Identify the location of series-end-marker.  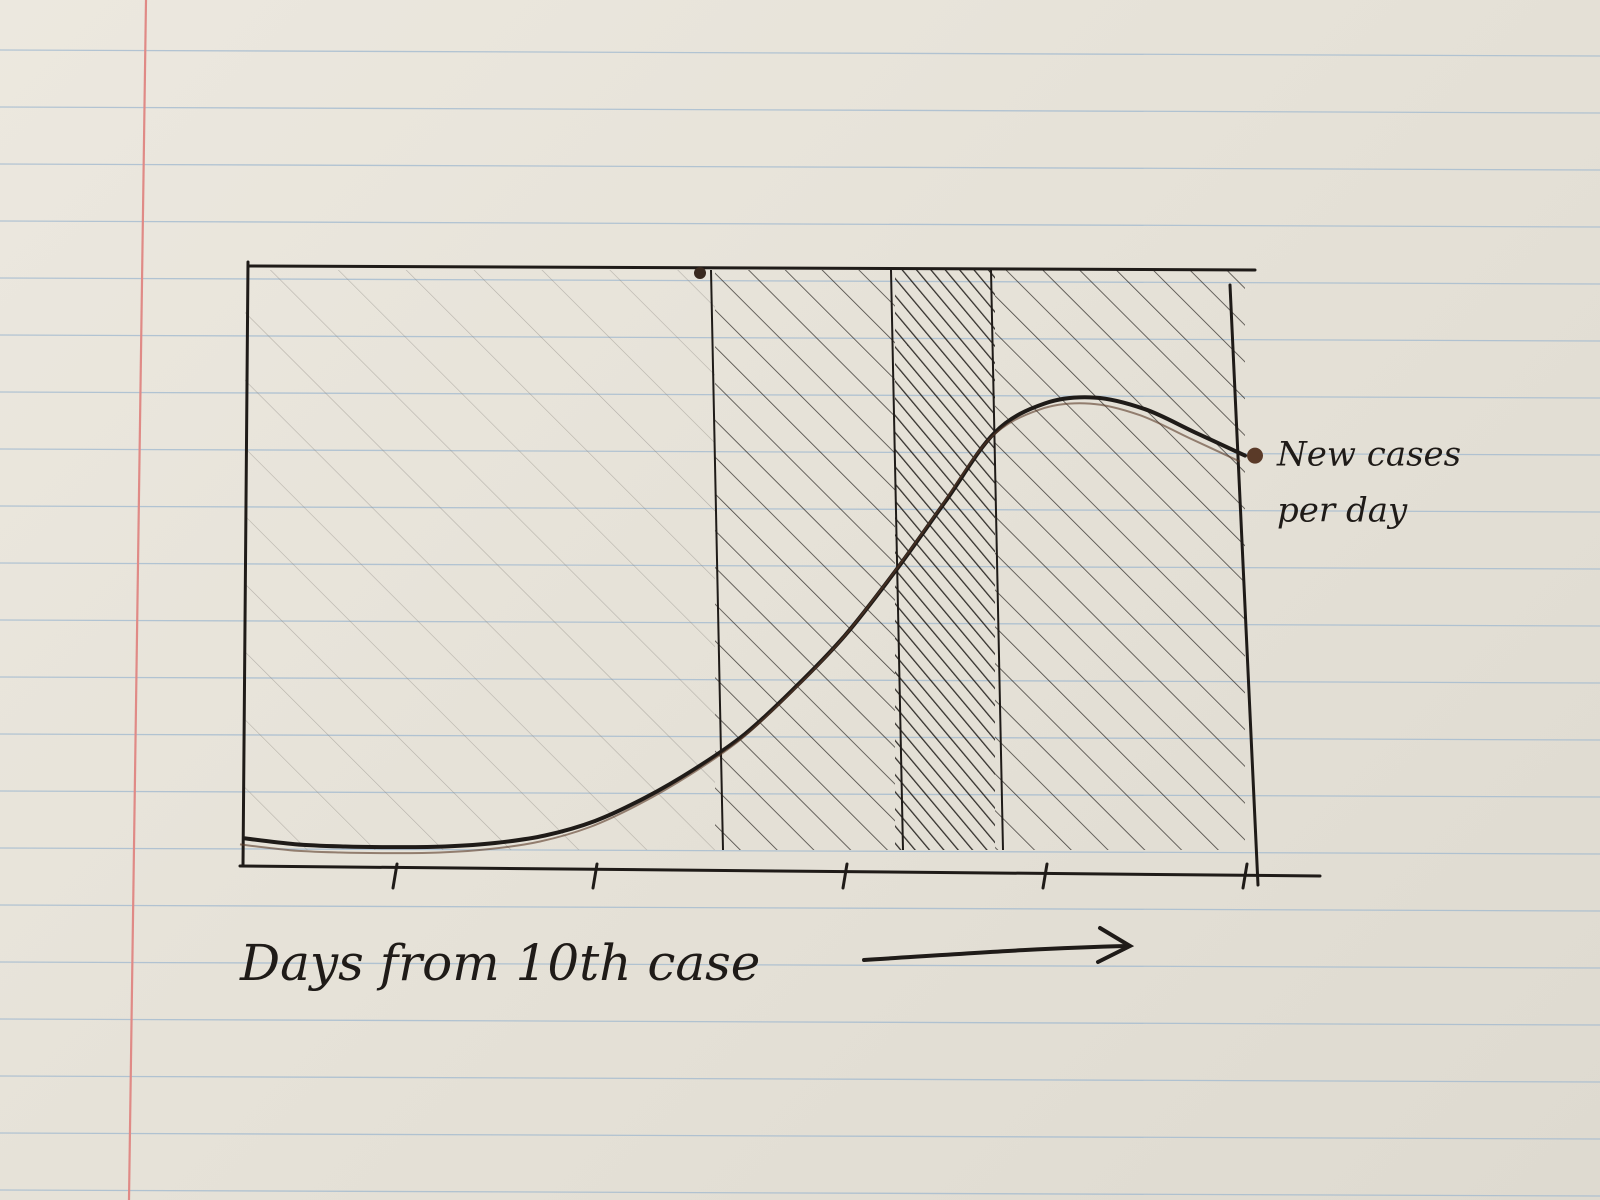
(1255, 455).